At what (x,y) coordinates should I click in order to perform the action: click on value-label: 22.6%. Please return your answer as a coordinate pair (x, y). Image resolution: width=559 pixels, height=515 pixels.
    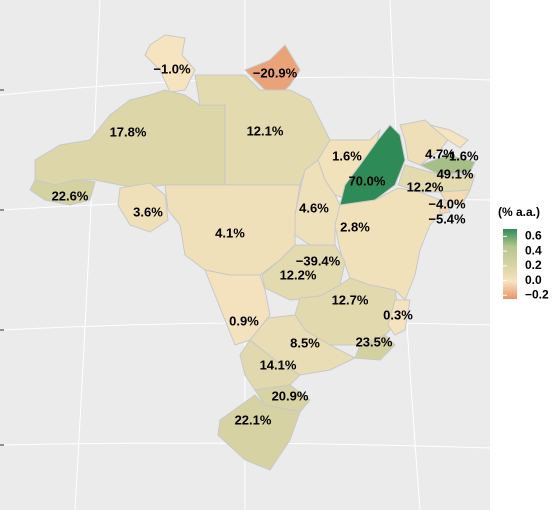
    Looking at the image, I should click on (70, 195).